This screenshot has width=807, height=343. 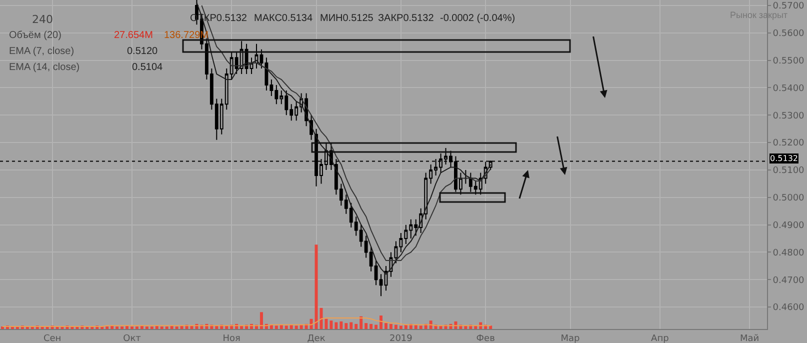 I want to click on annotation: МАКС0.5134, so click(x=283, y=18).